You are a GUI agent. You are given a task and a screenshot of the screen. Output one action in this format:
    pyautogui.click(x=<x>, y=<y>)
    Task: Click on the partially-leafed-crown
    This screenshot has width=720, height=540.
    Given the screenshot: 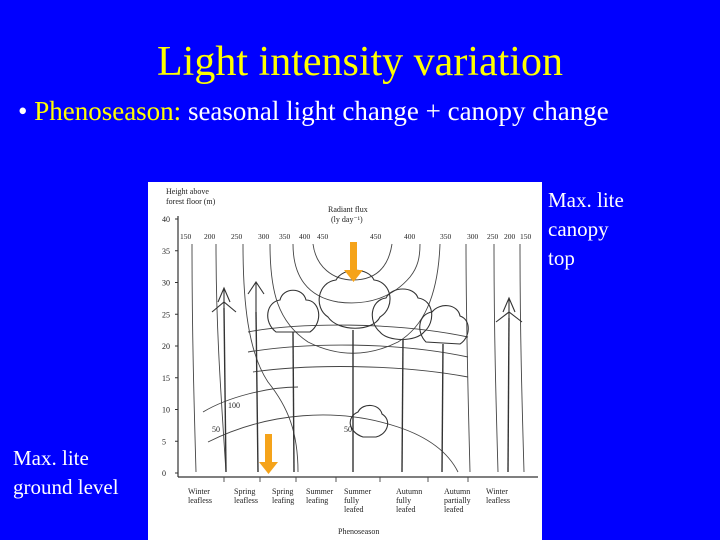 What is the action you would take?
    pyautogui.click(x=444, y=325)
    